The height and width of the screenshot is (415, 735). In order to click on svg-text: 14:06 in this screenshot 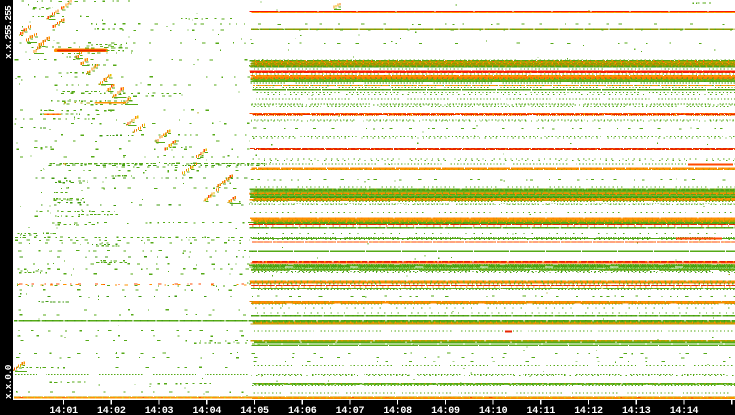, I will do `click(302, 410)`.